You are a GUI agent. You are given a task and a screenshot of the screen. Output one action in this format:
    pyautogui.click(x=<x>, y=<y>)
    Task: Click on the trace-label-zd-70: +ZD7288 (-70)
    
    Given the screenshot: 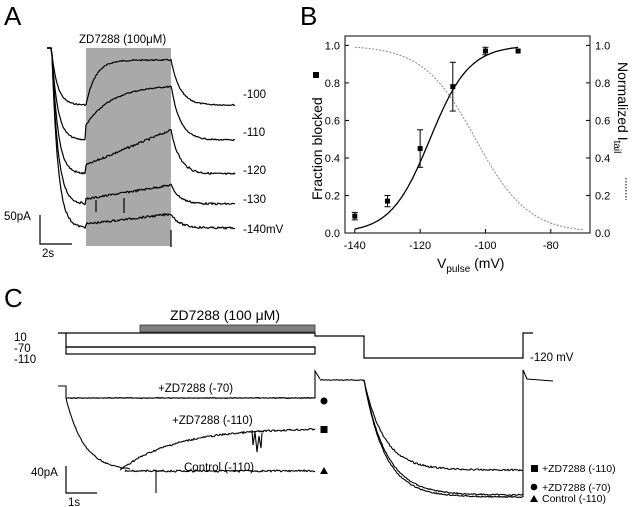 What is the action you would take?
    pyautogui.click(x=195, y=389)
    